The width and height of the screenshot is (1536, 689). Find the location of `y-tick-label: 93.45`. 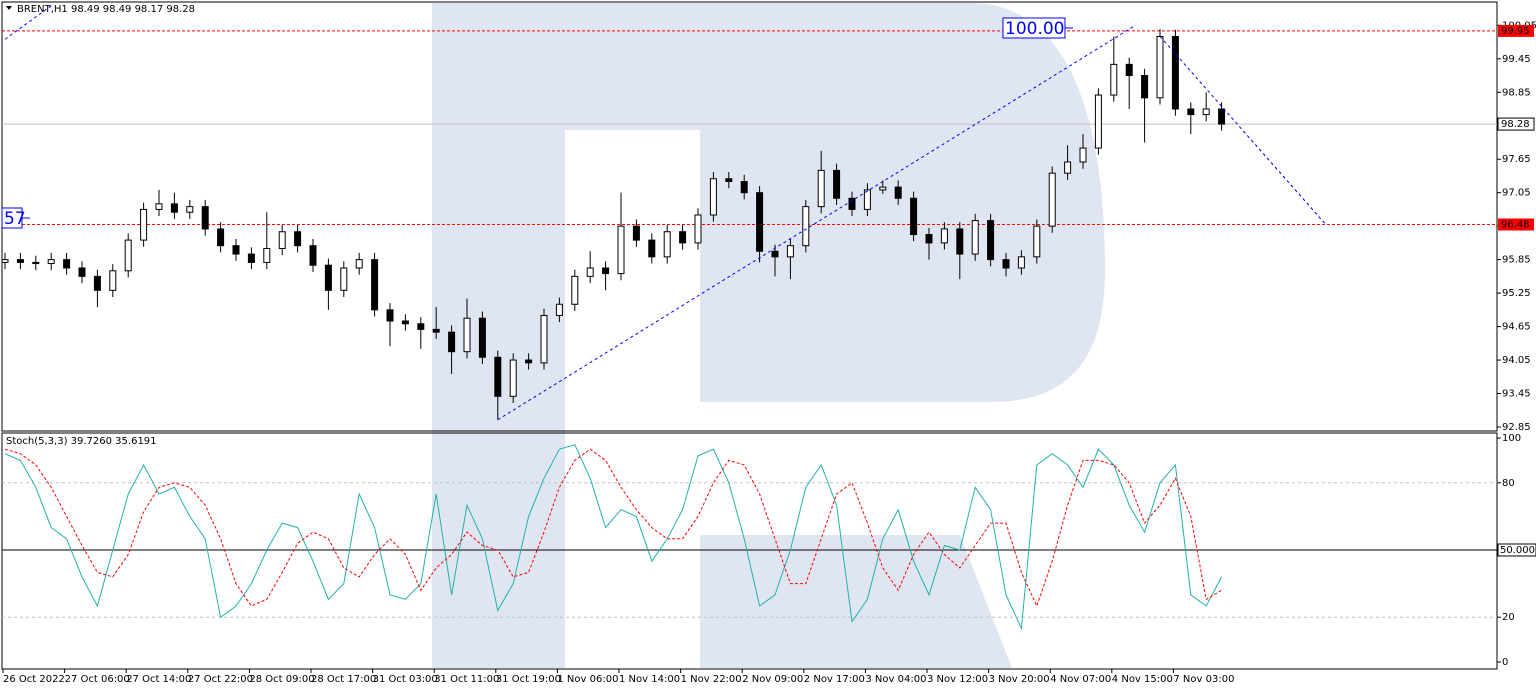

y-tick-label: 93.45 is located at coordinates (1516, 394).